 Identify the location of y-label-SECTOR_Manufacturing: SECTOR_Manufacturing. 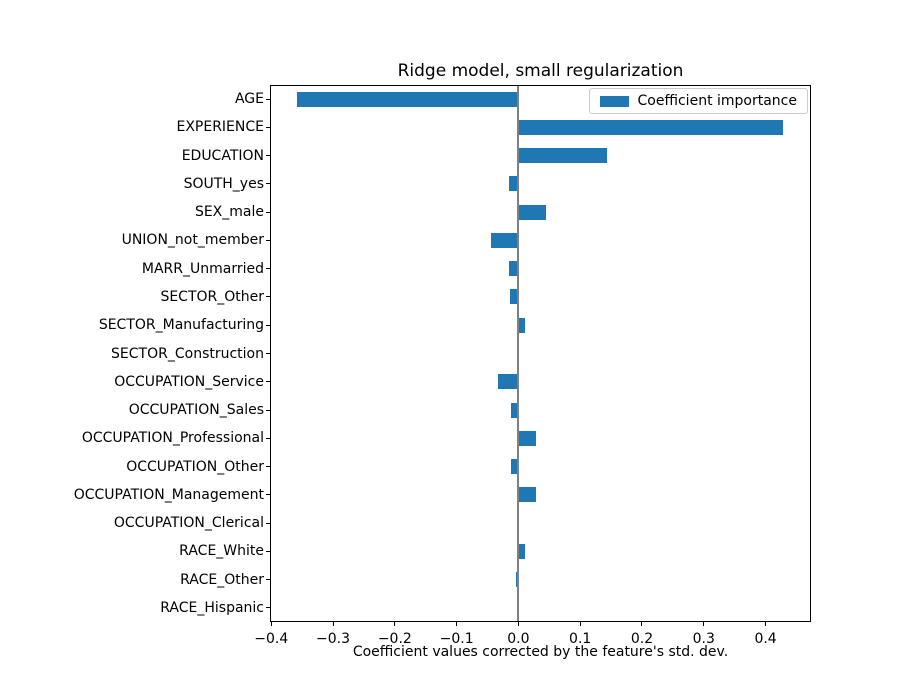
(181, 325).